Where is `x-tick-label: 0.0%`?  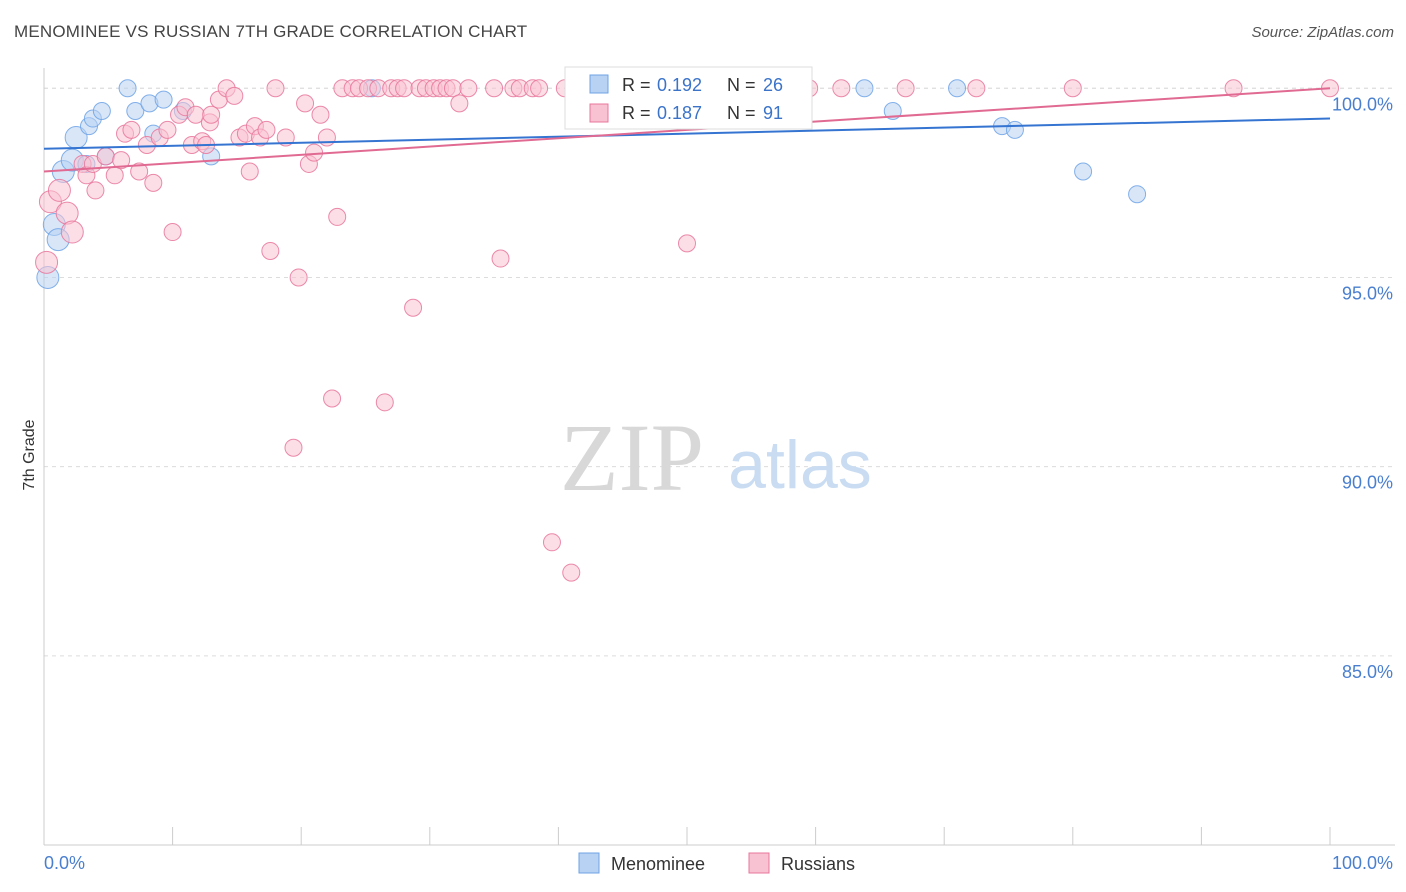 x-tick-label: 0.0% is located at coordinates (64, 863).